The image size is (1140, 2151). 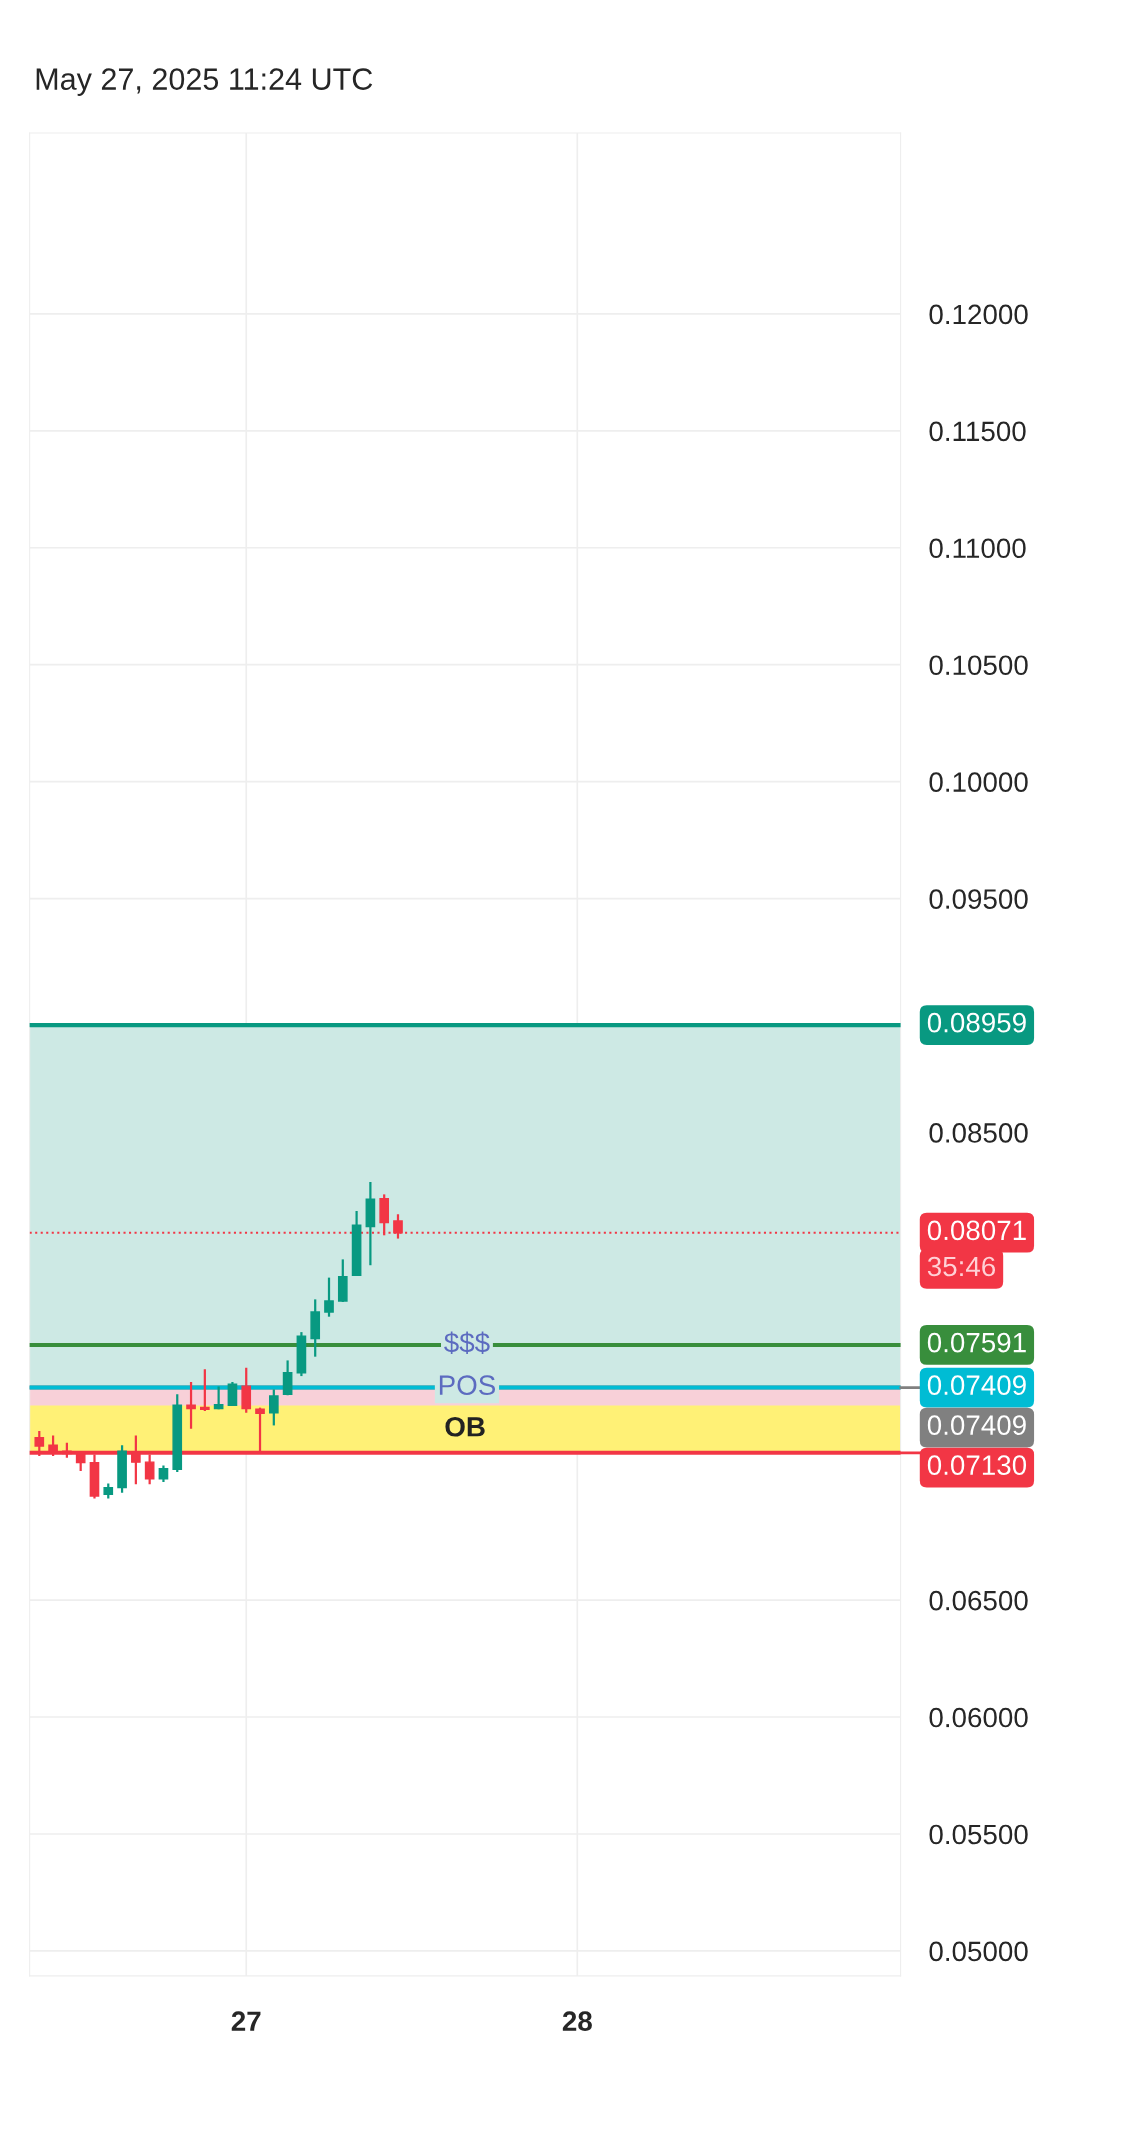 I want to click on band-label: OB, so click(x=465, y=1426).